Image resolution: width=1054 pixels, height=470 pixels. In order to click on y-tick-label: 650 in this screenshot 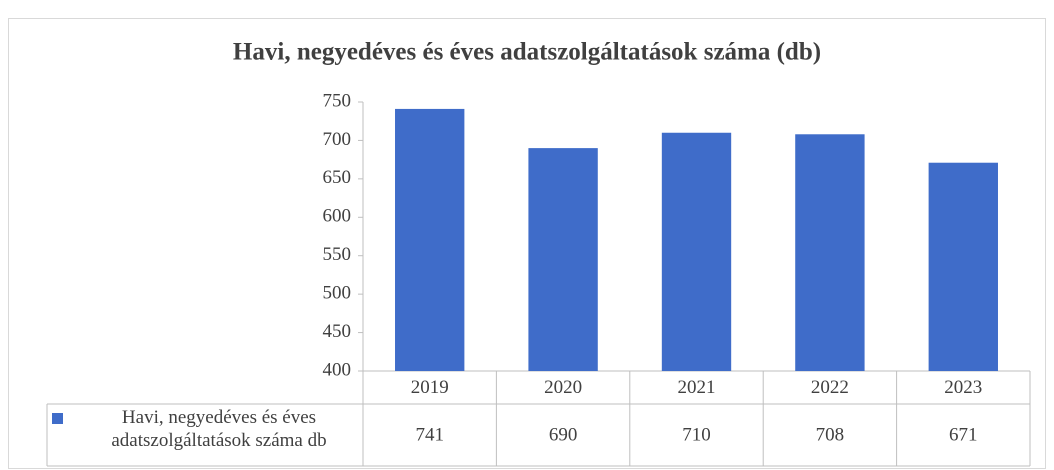, I will do `click(337, 177)`.